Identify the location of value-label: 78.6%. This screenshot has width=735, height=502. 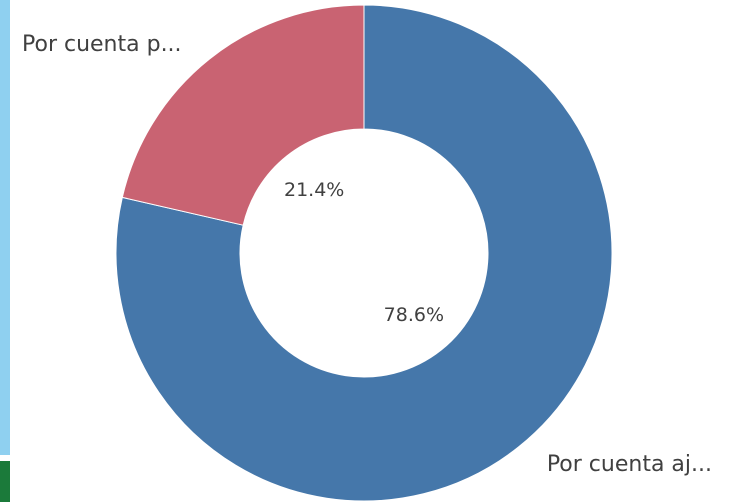
(414, 315).